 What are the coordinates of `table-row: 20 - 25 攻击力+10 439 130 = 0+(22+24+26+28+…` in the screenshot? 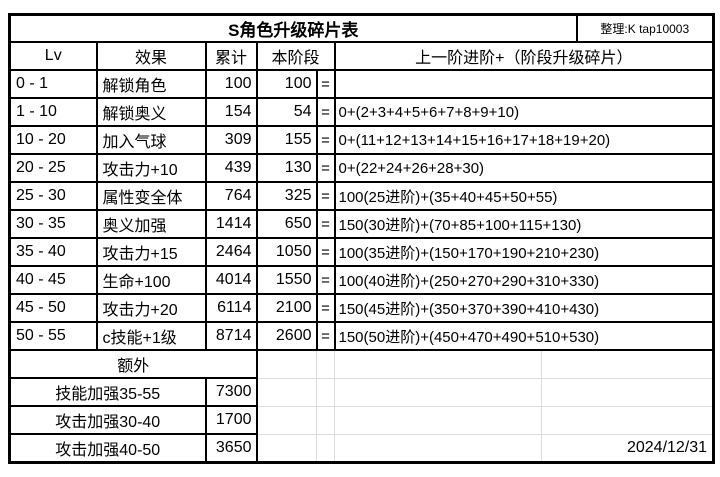 It's located at (361, 168).